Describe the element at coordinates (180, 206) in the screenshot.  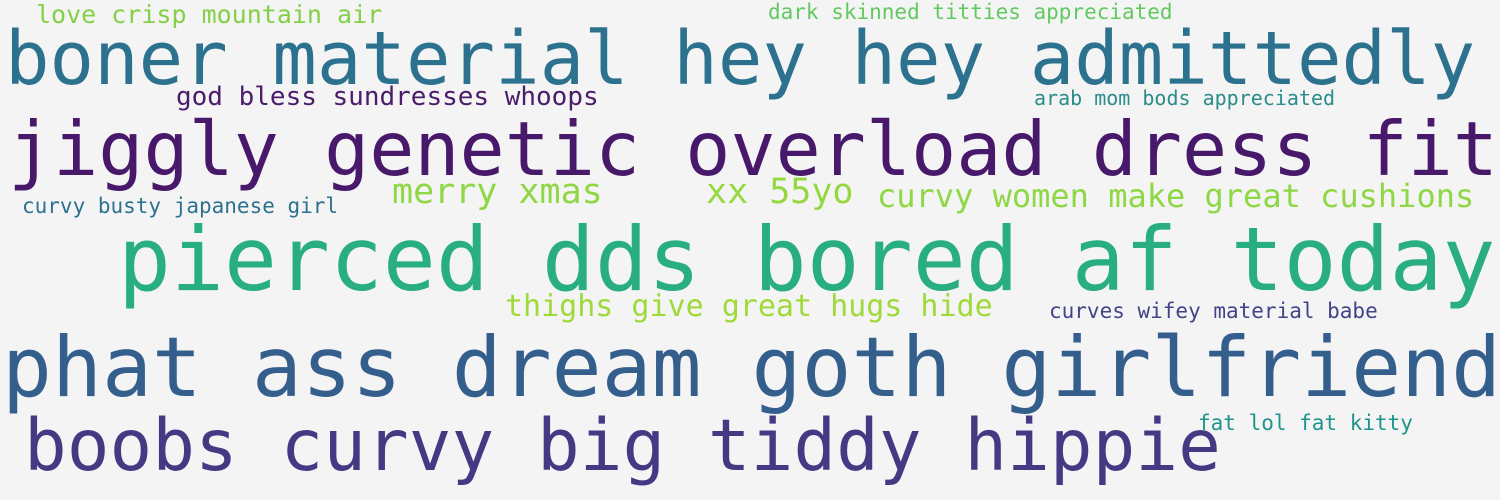
I see `word-phrase: curvy busty japanese girl` at that location.